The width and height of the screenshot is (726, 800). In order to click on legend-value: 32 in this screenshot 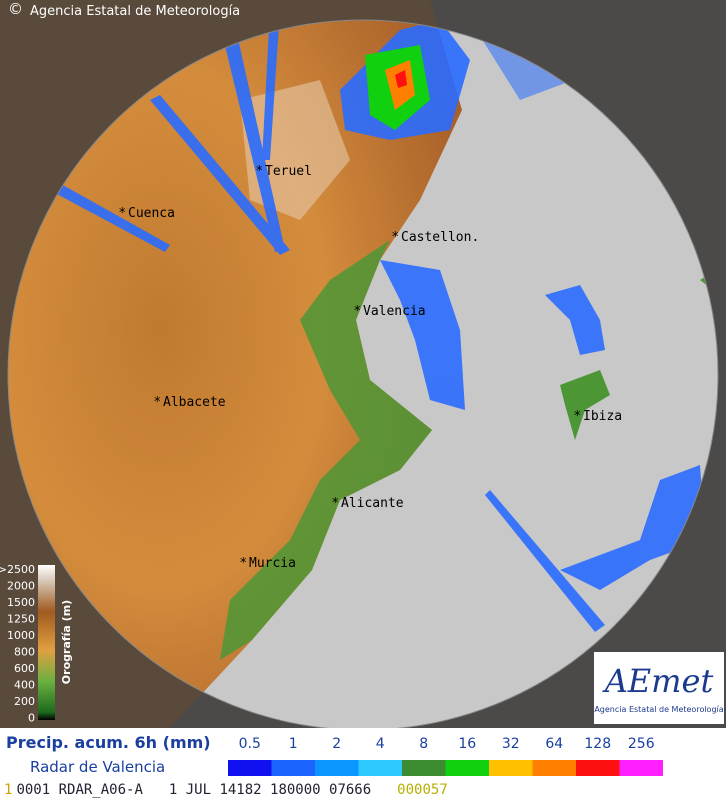, I will do `click(511, 744)`.